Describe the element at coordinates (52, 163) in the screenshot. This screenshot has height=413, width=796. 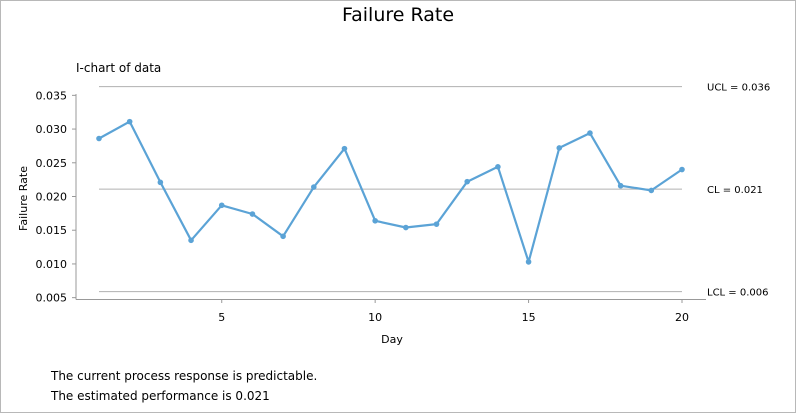
I see `y-tick-label: 0.025` at that location.